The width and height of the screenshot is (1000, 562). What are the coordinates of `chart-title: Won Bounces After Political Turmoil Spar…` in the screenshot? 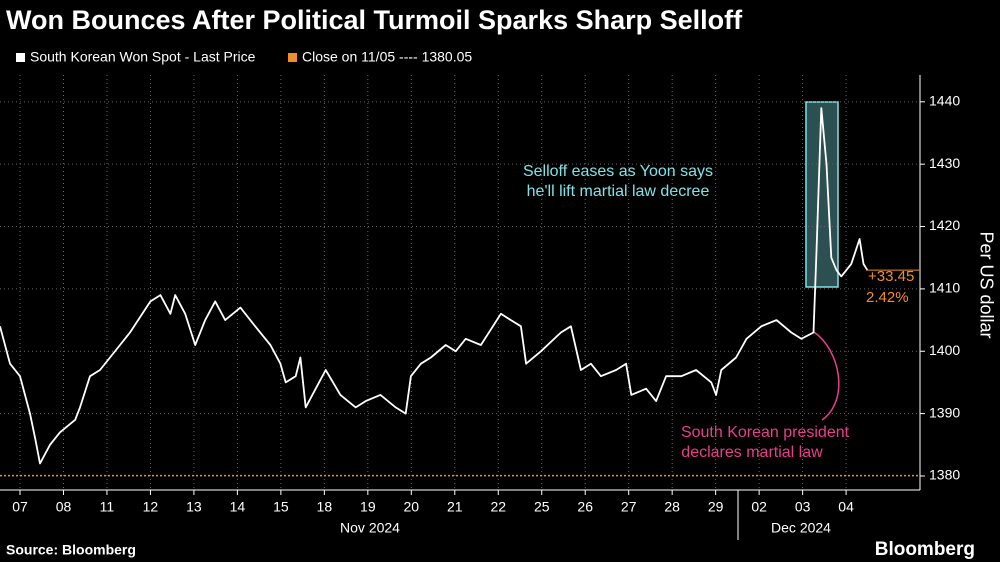 It's located at (374, 20).